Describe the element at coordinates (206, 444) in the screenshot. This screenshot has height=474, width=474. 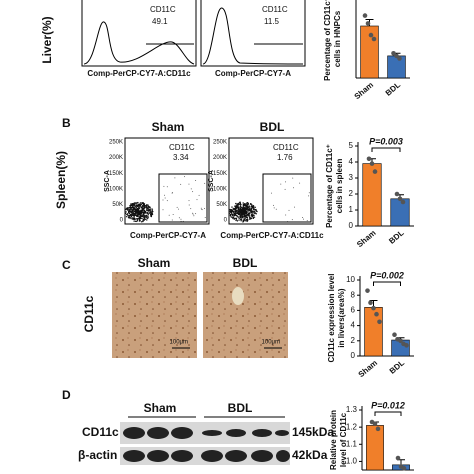
I see `blot-bands` at that location.